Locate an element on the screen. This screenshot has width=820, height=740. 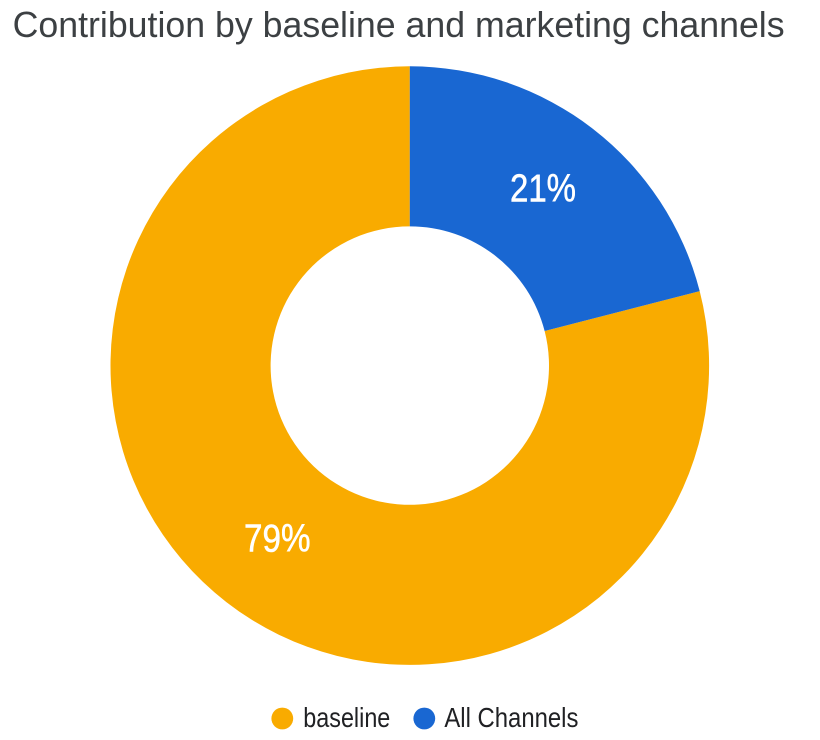
svg-text: All Channels is located at coordinates (511, 717).